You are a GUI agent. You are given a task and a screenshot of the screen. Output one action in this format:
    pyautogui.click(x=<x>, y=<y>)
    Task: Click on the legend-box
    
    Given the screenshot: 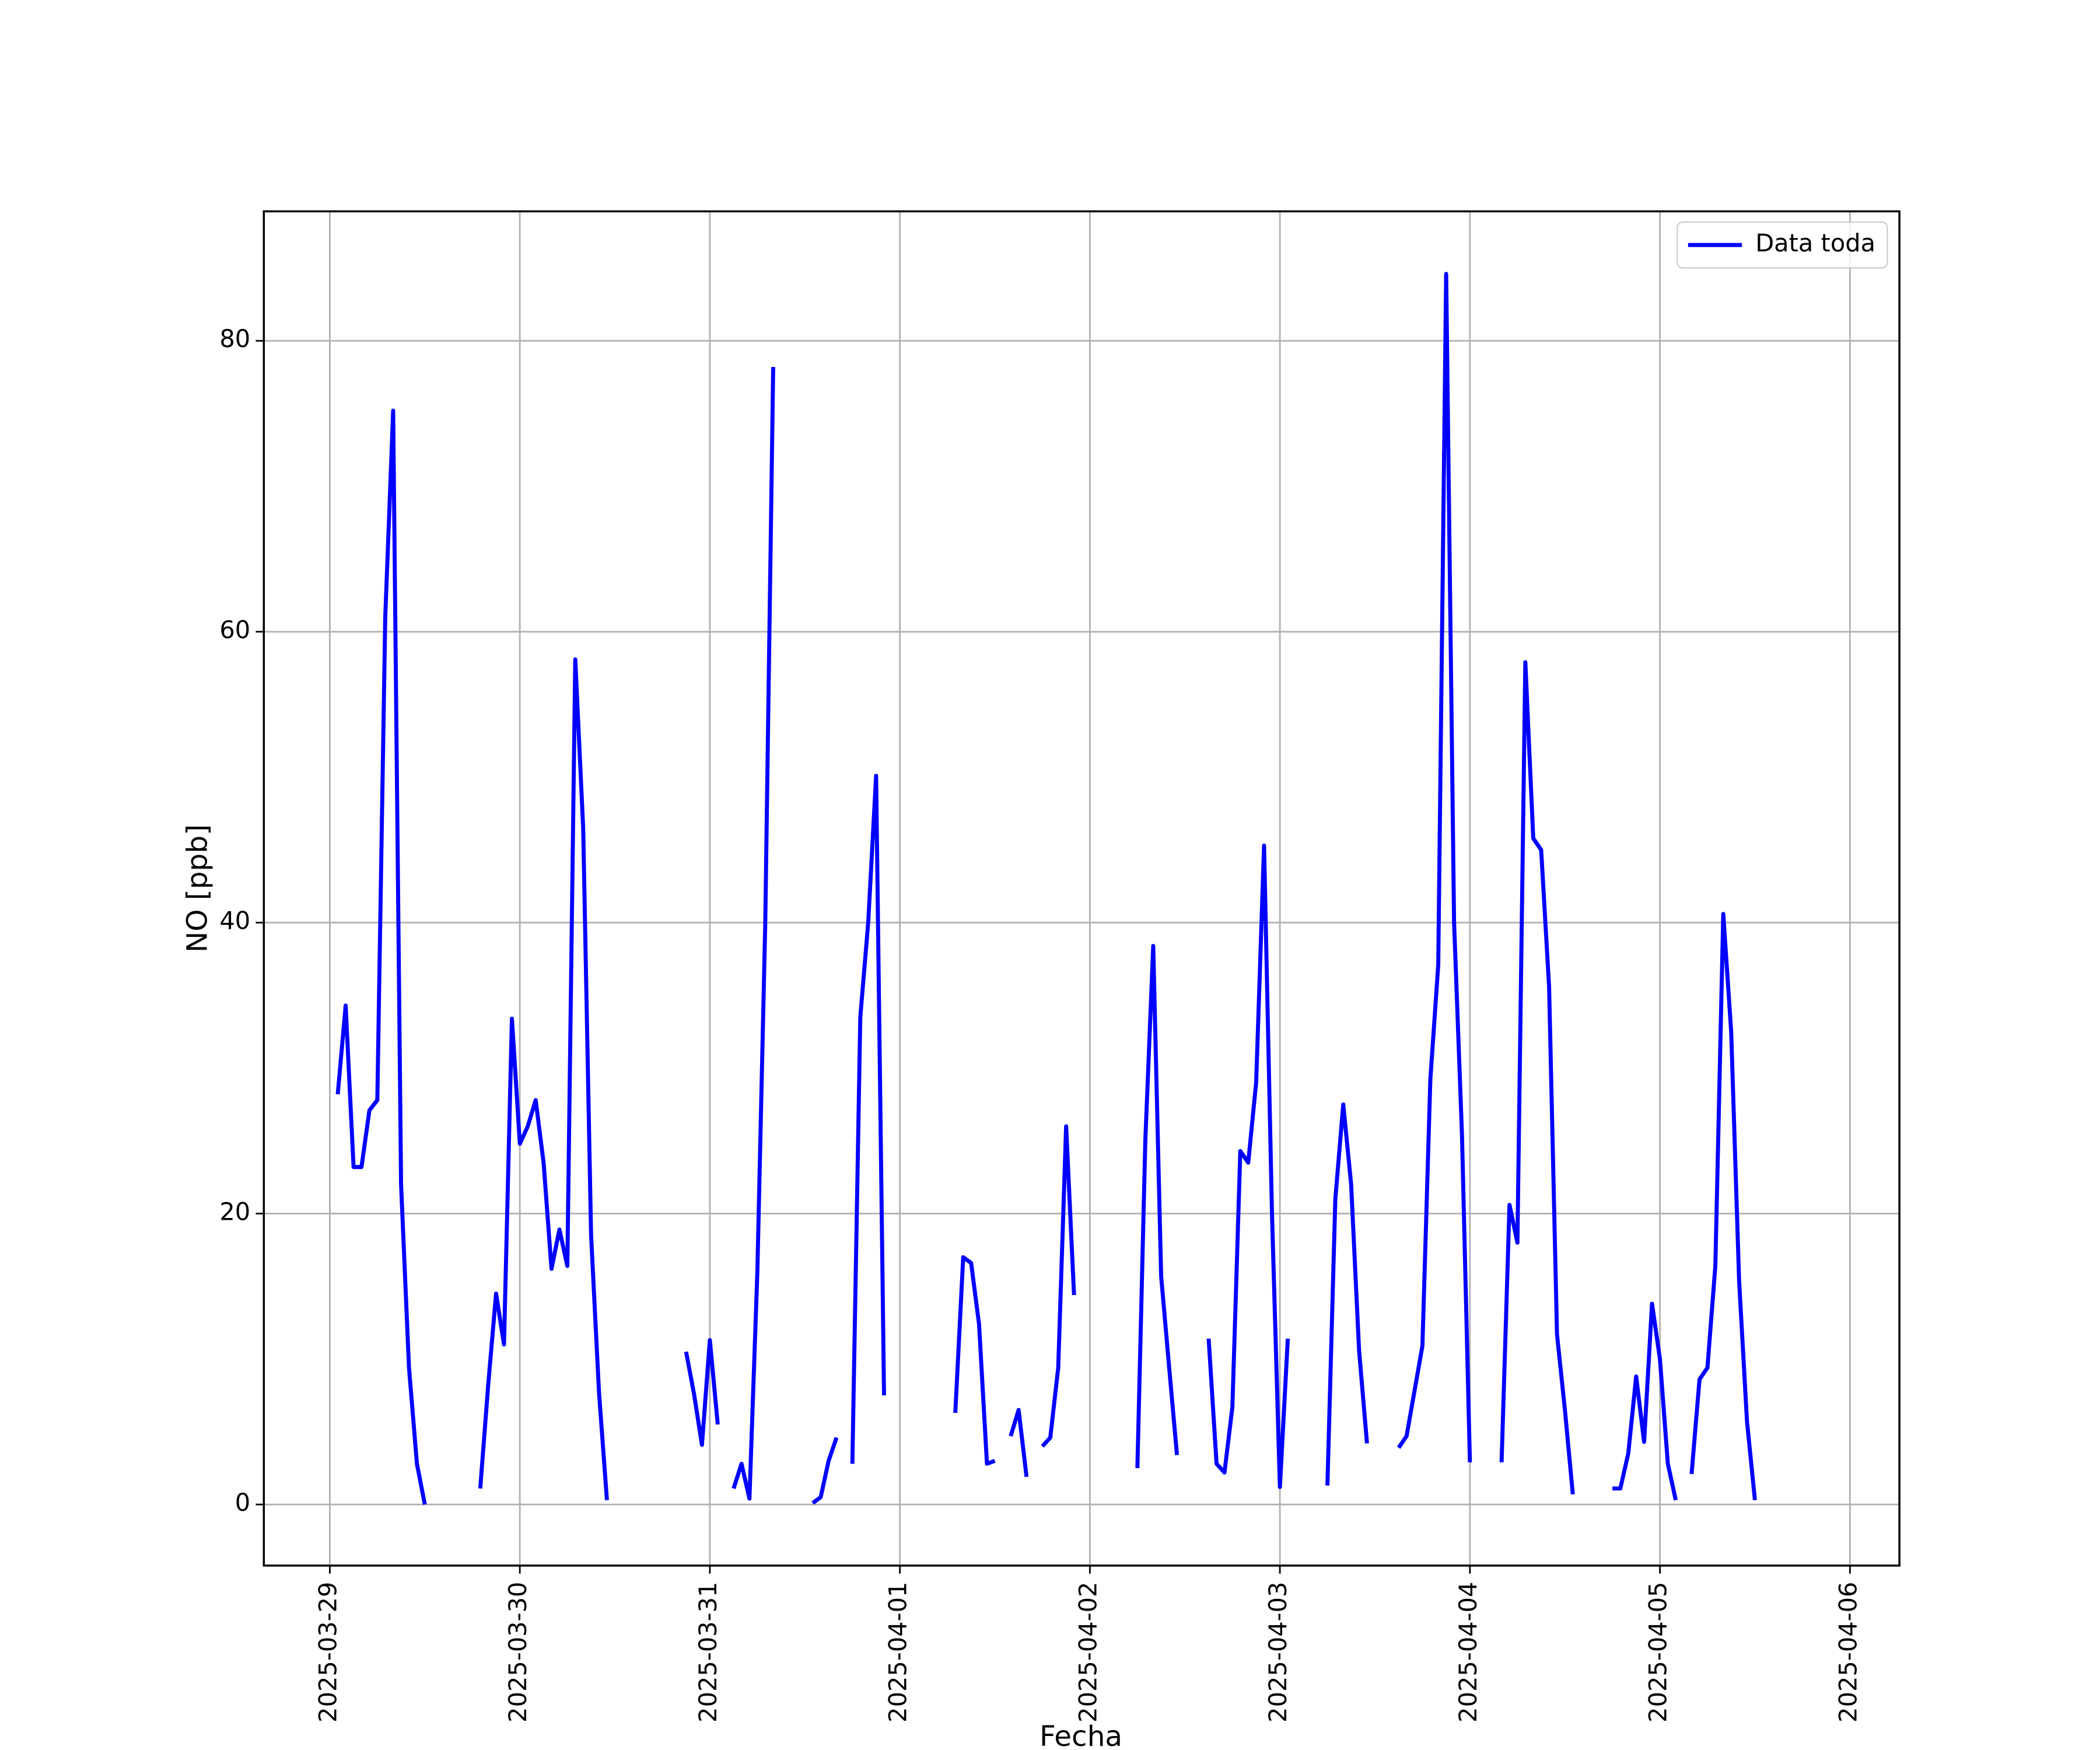 What is the action you would take?
    pyautogui.click(x=1782, y=245)
    